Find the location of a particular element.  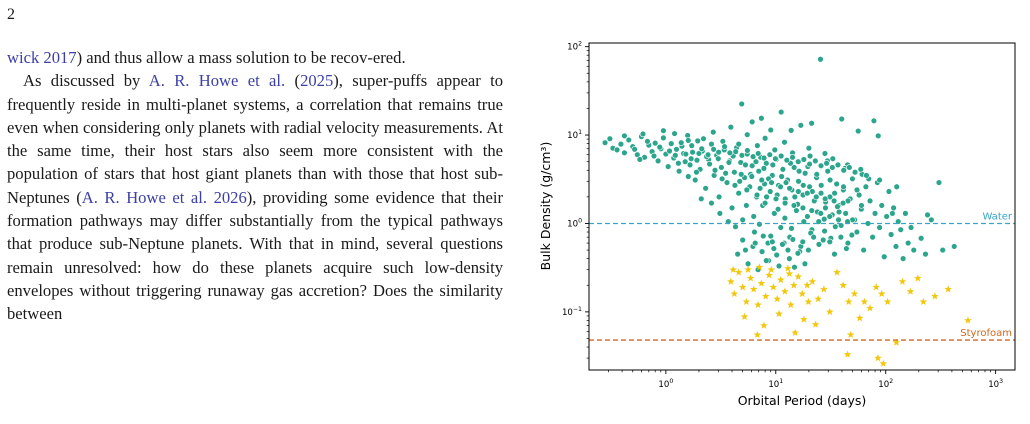

citation-link: A. R. Howe et al. 2026 is located at coordinates (164, 197).